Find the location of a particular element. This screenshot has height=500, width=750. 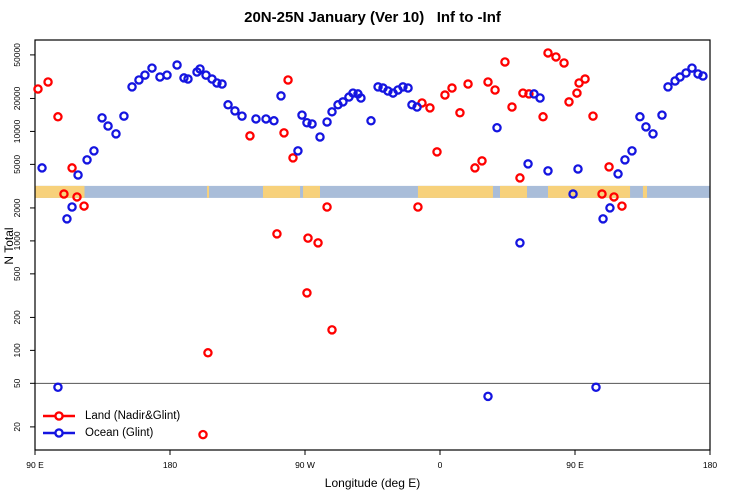

x-tick-label: 180 is located at coordinates (170, 465).